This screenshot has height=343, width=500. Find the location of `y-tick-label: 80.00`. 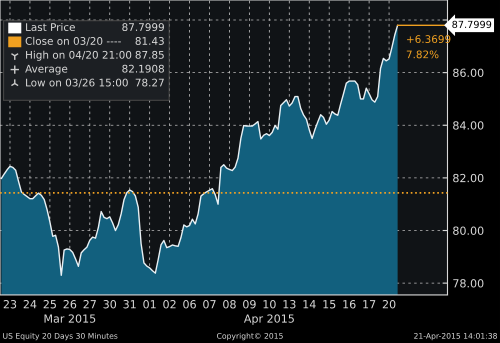

y-tick-label: 80.00 is located at coordinates (468, 230).